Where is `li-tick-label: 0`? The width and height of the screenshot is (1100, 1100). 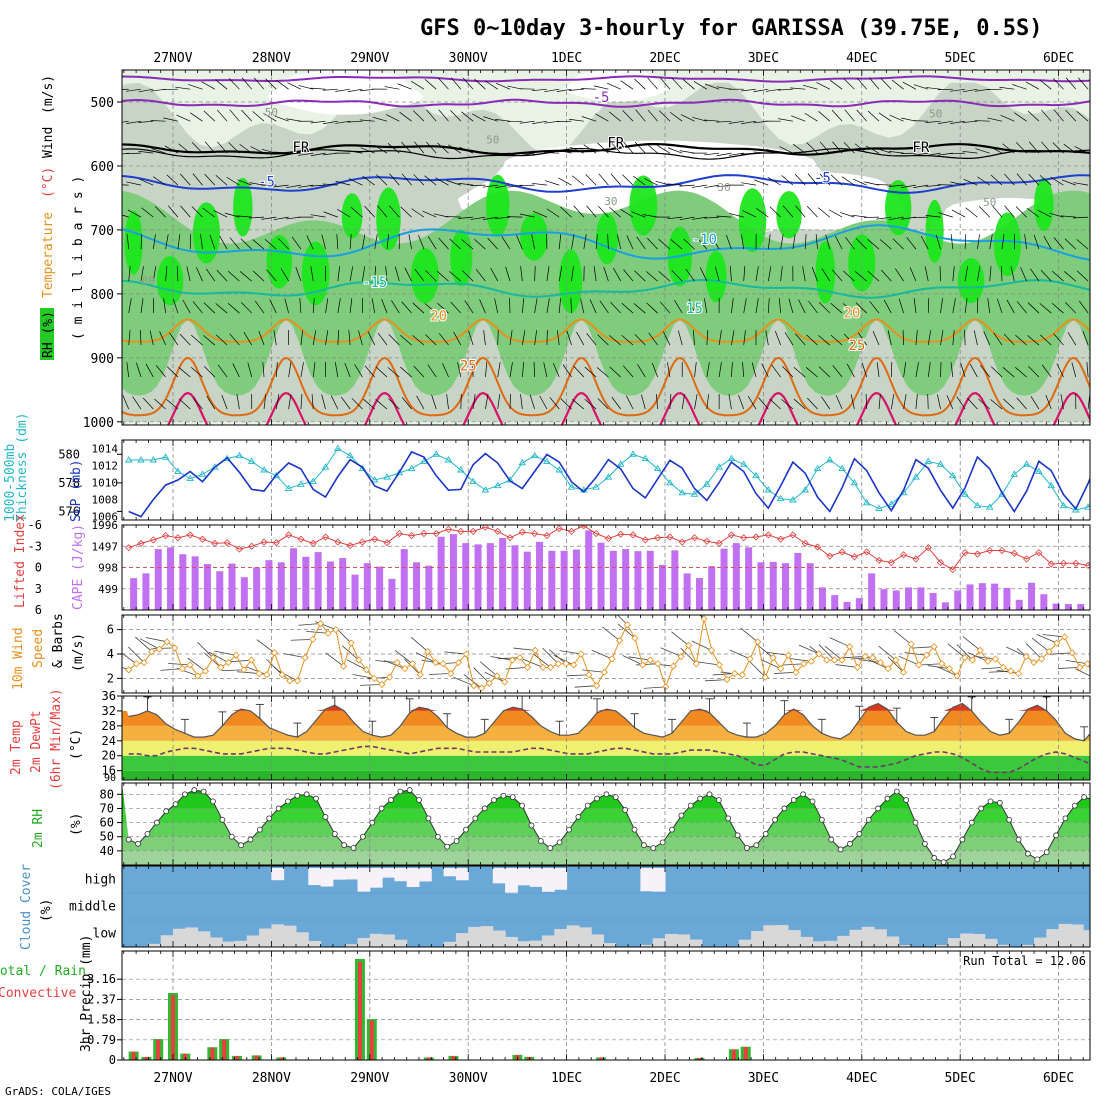
li-tick-label: 0 is located at coordinates (38, 568).